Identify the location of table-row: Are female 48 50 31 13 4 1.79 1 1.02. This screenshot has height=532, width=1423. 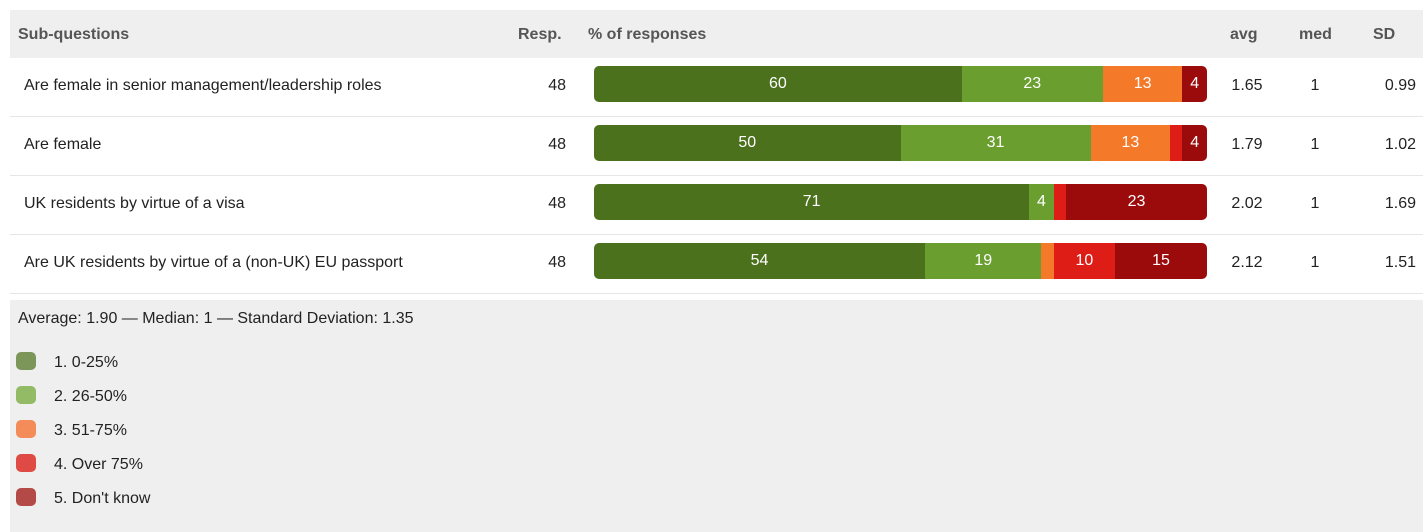
(716, 146).